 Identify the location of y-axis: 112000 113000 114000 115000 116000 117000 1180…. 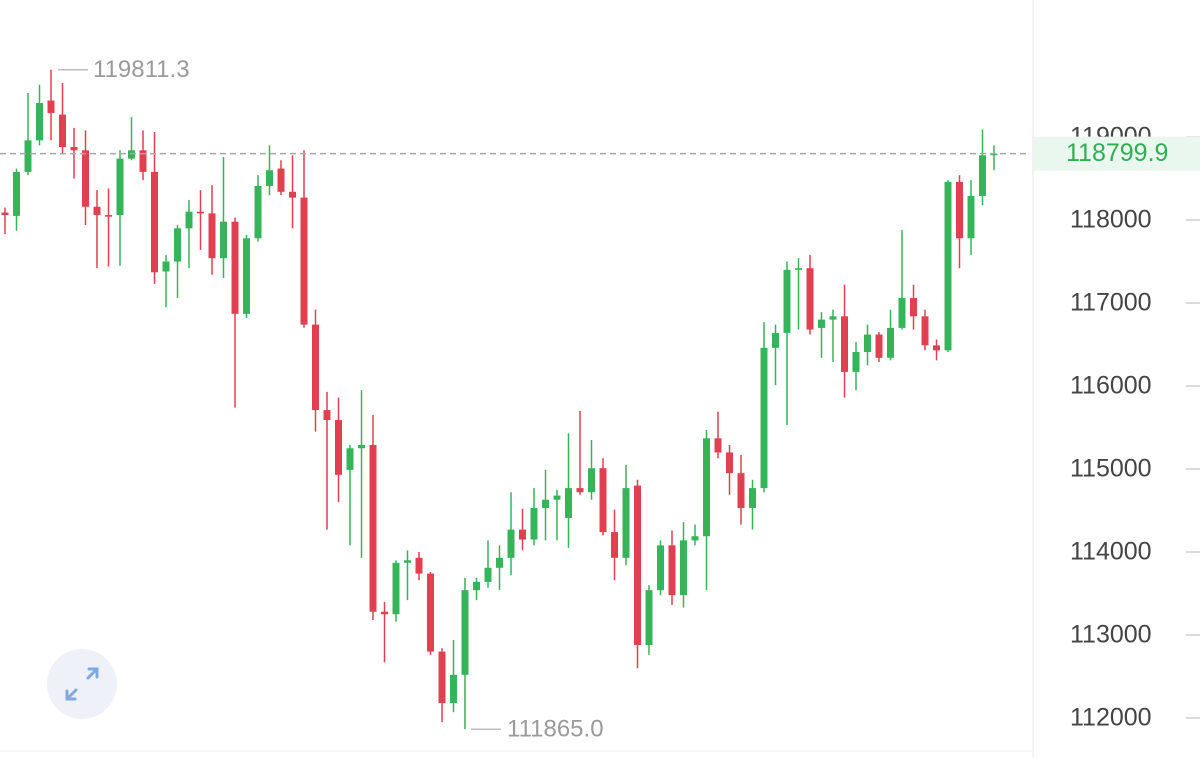
(1135, 427).